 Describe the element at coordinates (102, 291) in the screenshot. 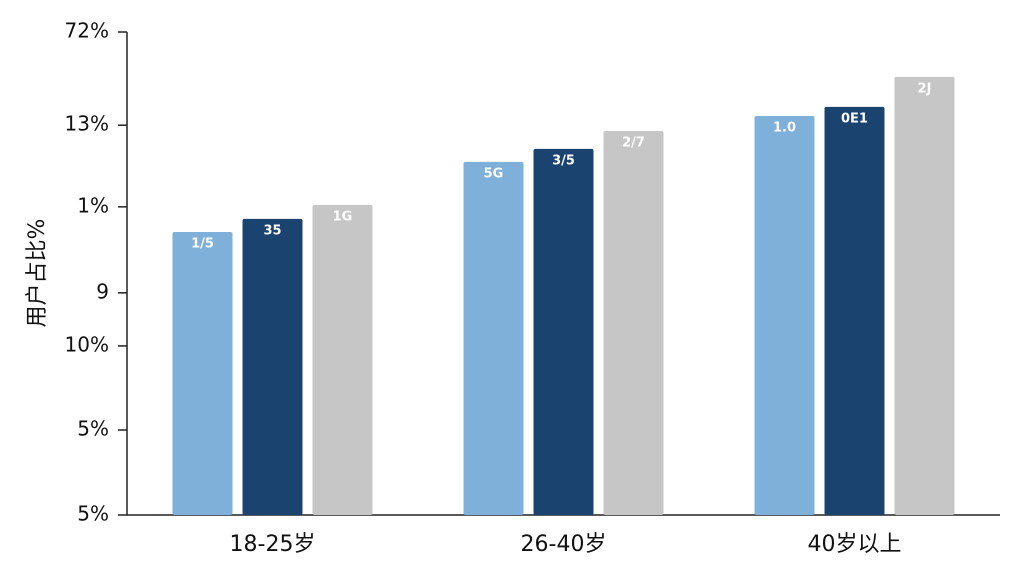

I see `y-tick-label: 9` at that location.